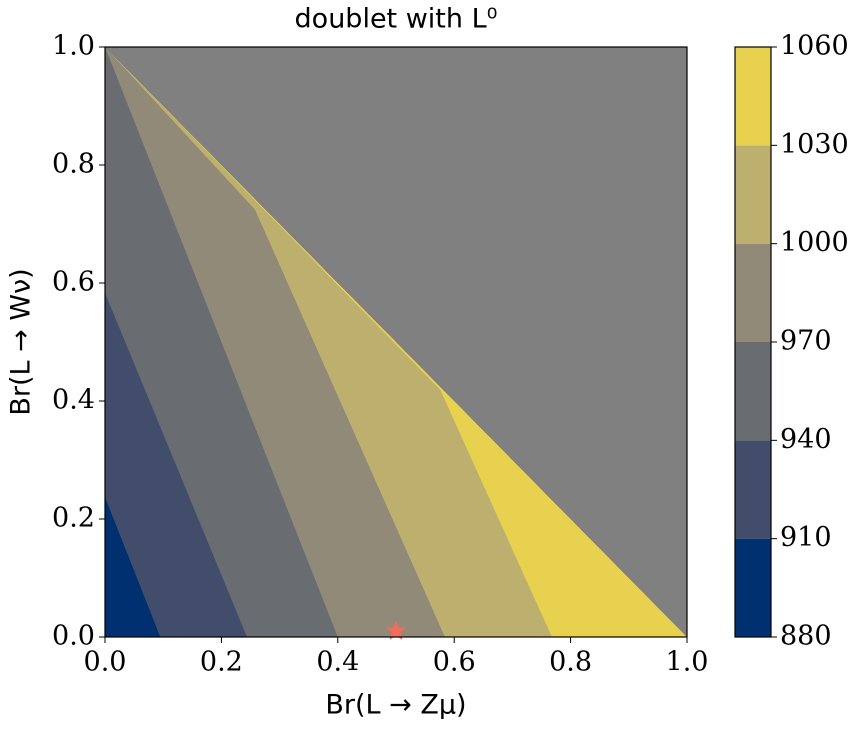 Image resolution: width=855 pixels, height=738 pixels. I want to click on star-marker, so click(396, 630).